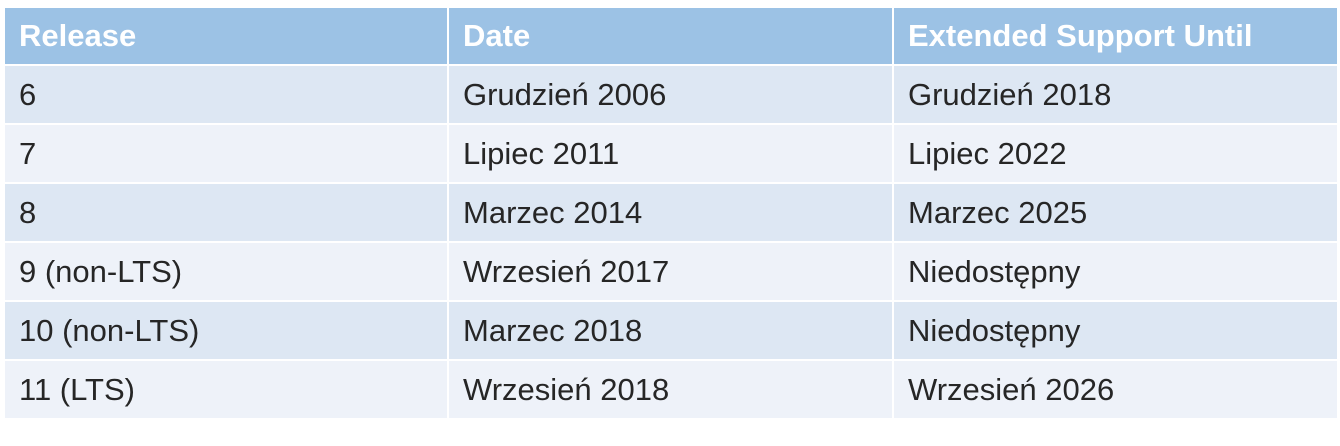  Describe the element at coordinates (226, 271) in the screenshot. I see `release-cell: 9 (non-LTS)` at that location.